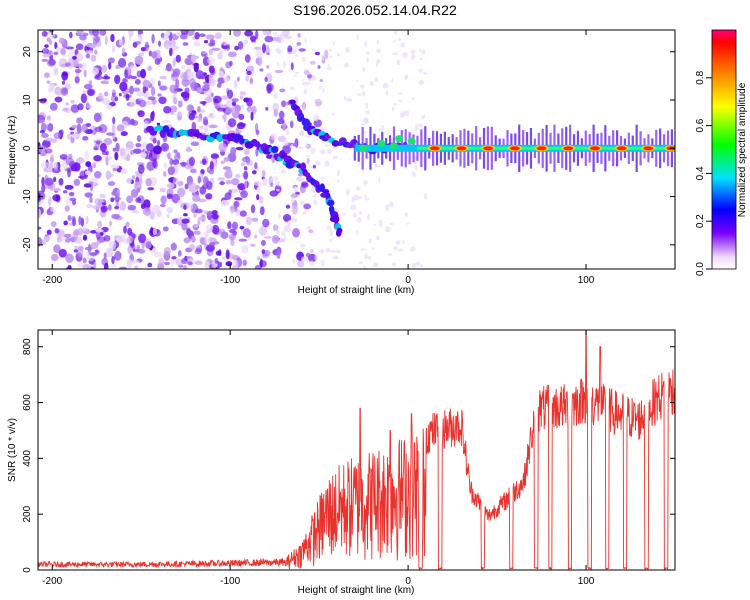  Describe the element at coordinates (326, 191) in the screenshot. I see `spectrogram-ridge-cell` at that location.